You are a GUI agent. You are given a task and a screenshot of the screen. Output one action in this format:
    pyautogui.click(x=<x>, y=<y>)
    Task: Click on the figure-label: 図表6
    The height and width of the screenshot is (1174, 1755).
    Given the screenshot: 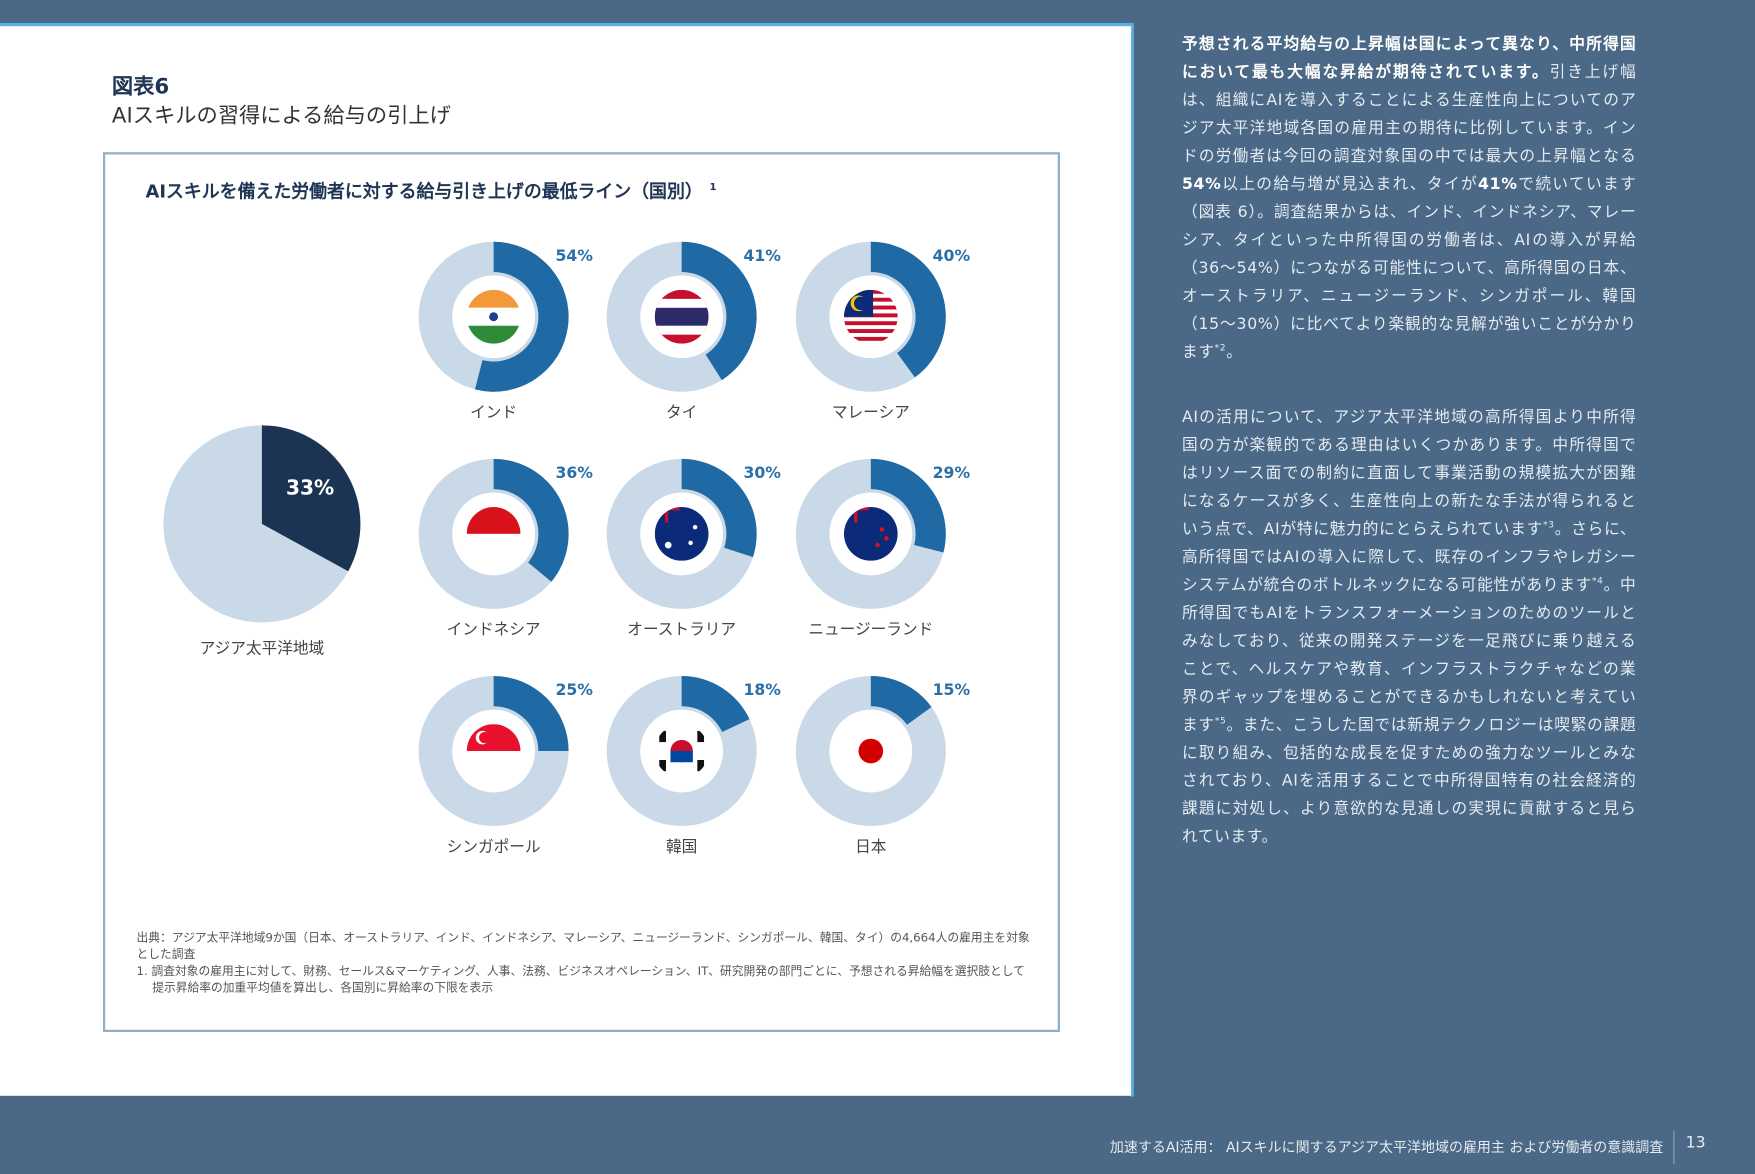 What is the action you would take?
    pyautogui.click(x=140, y=86)
    